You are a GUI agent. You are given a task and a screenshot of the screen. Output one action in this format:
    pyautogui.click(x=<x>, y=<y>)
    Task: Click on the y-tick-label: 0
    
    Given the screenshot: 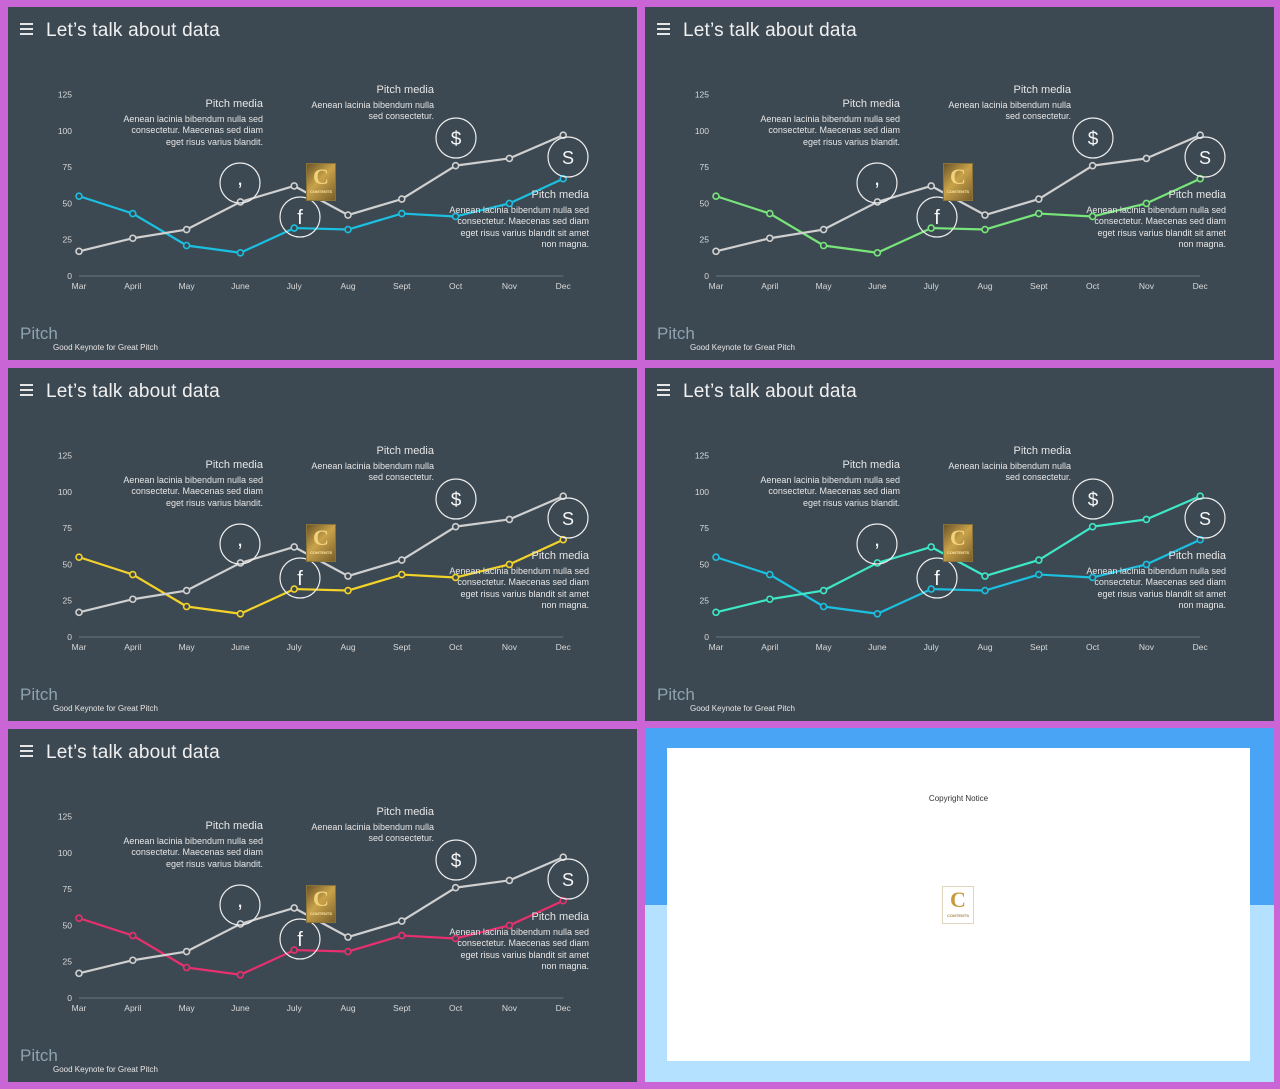 What is the action you would take?
    pyautogui.click(x=69, y=276)
    